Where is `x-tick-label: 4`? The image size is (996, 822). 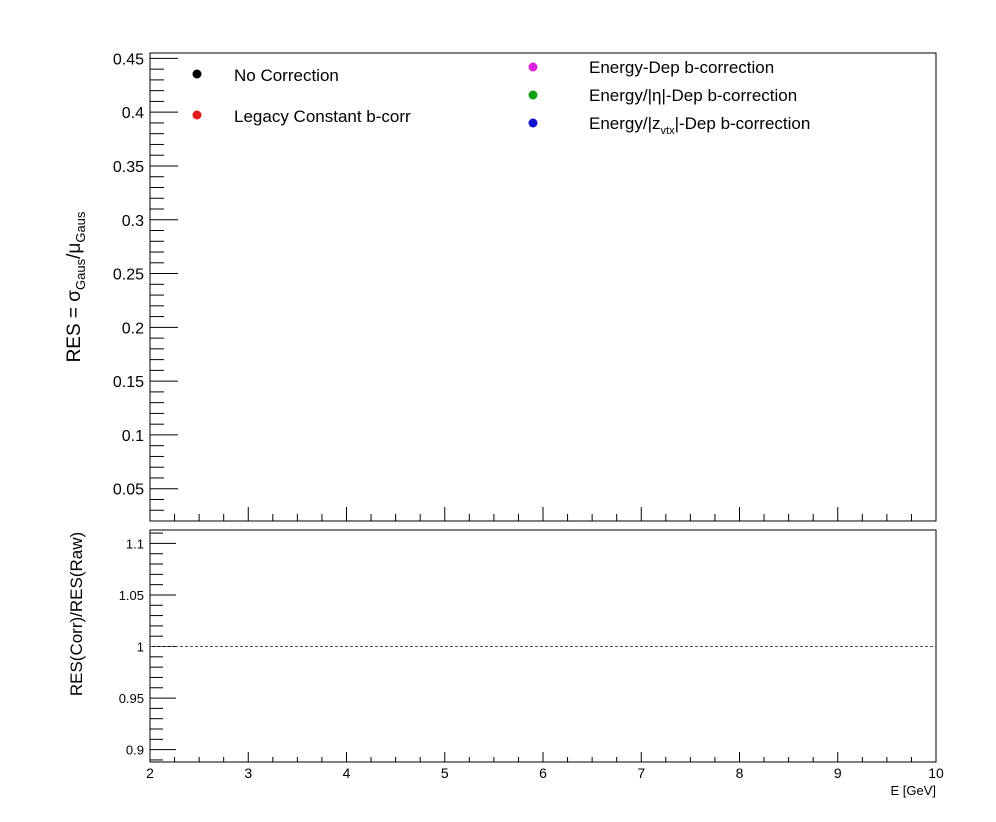 x-tick-label: 4 is located at coordinates (347, 773).